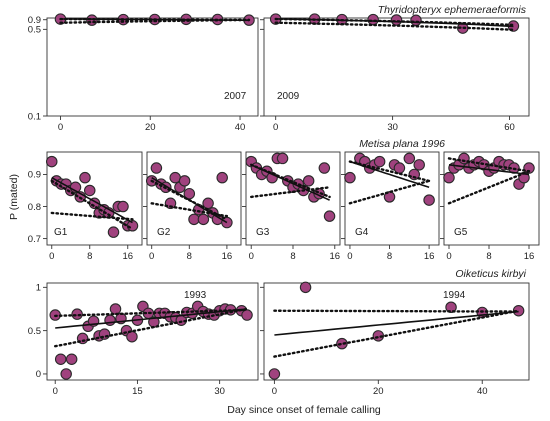 This screenshot has width=550, height=421. Describe the element at coordinates (235, 96) in the screenshot. I see `panel-label: 2007` at that location.